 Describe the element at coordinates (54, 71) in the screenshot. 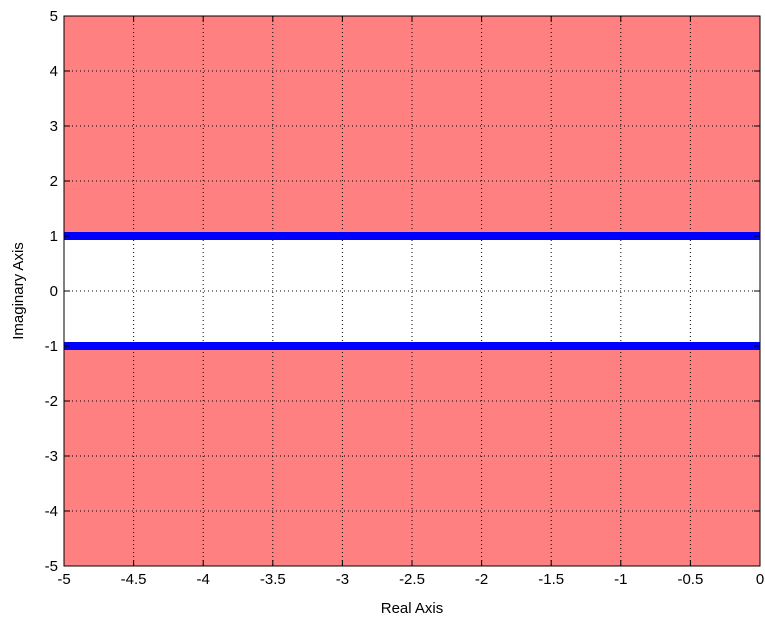

I see `y-tick-label: 4` at that location.